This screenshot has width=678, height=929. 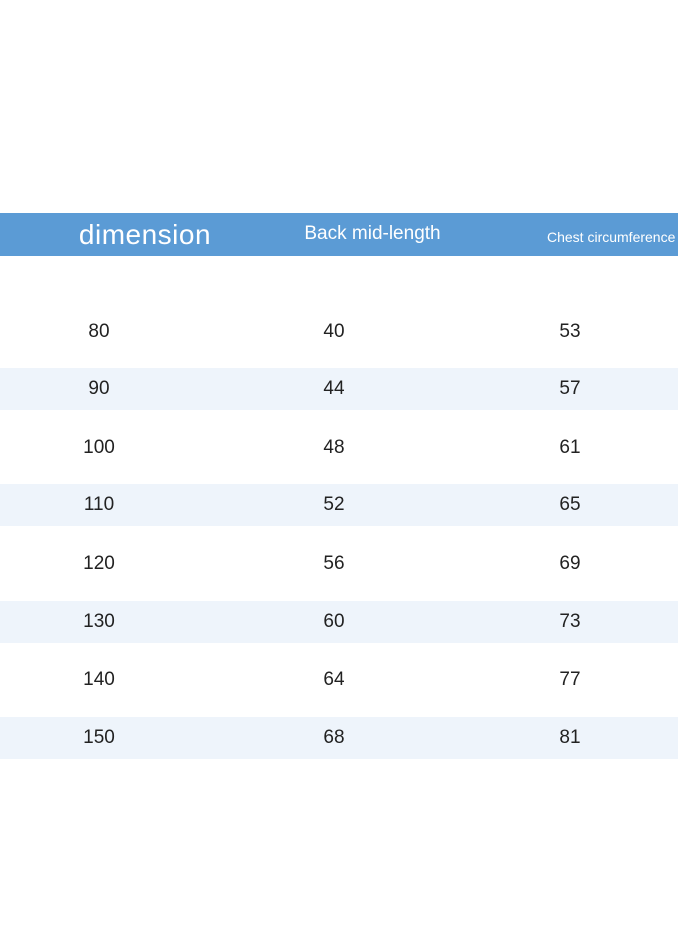 What do you see at coordinates (334, 563) in the screenshot?
I see `cell-back-mid-length: 56` at bounding box center [334, 563].